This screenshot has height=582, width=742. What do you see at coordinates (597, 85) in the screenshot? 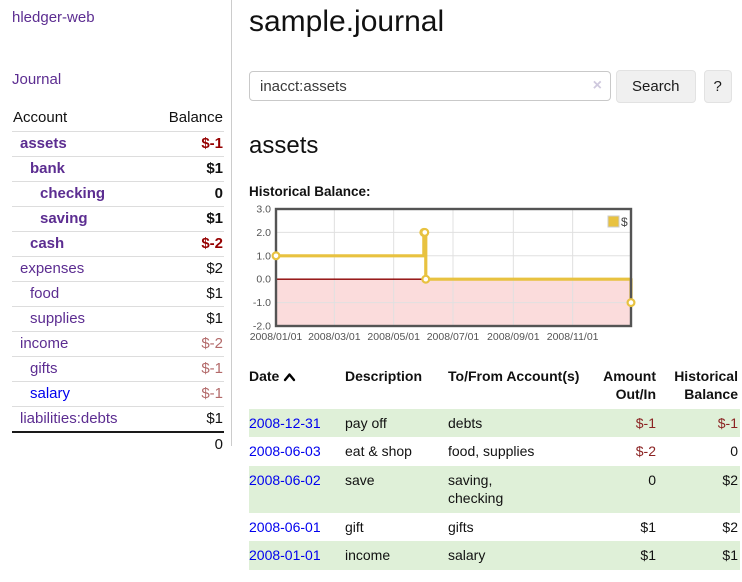
I see `clear-search-icon: ×` at bounding box center [597, 85].